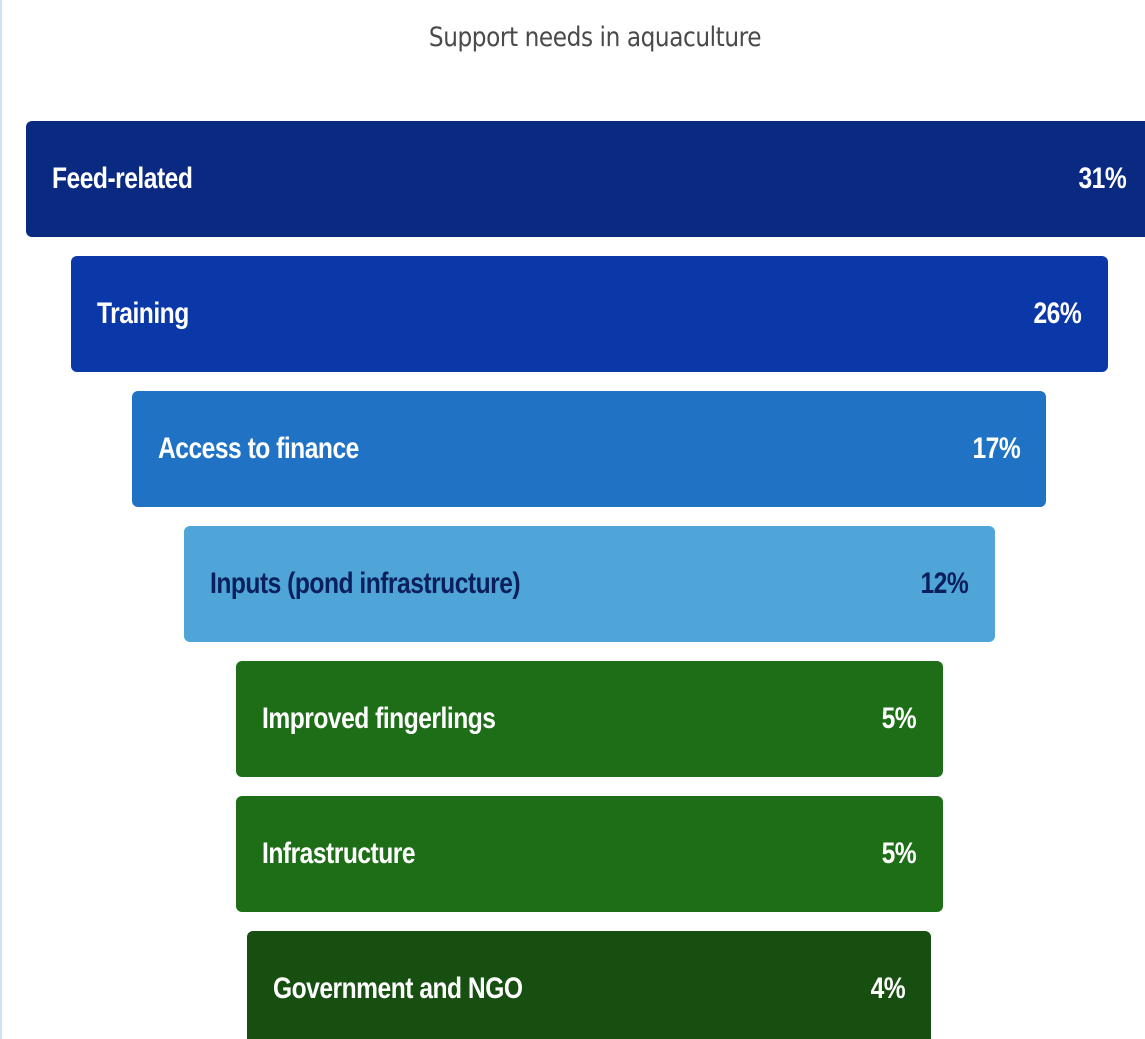 The width and height of the screenshot is (1145, 1039). What do you see at coordinates (398, 988) in the screenshot?
I see `funnel-bar-label: Government and NGO` at bounding box center [398, 988].